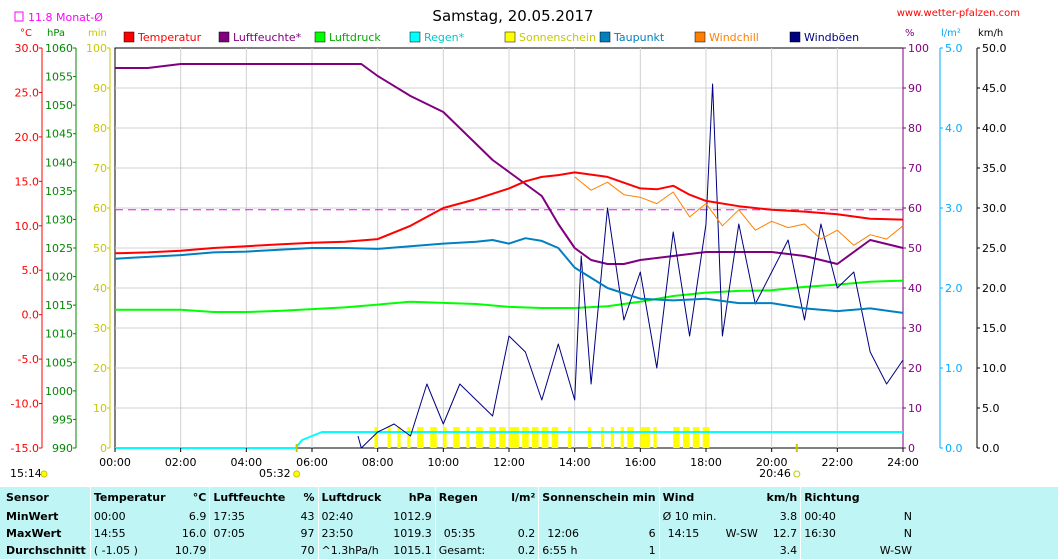  What do you see at coordinates (831, 37) in the screenshot?
I see `legend-label: Windböen` at bounding box center [831, 37].